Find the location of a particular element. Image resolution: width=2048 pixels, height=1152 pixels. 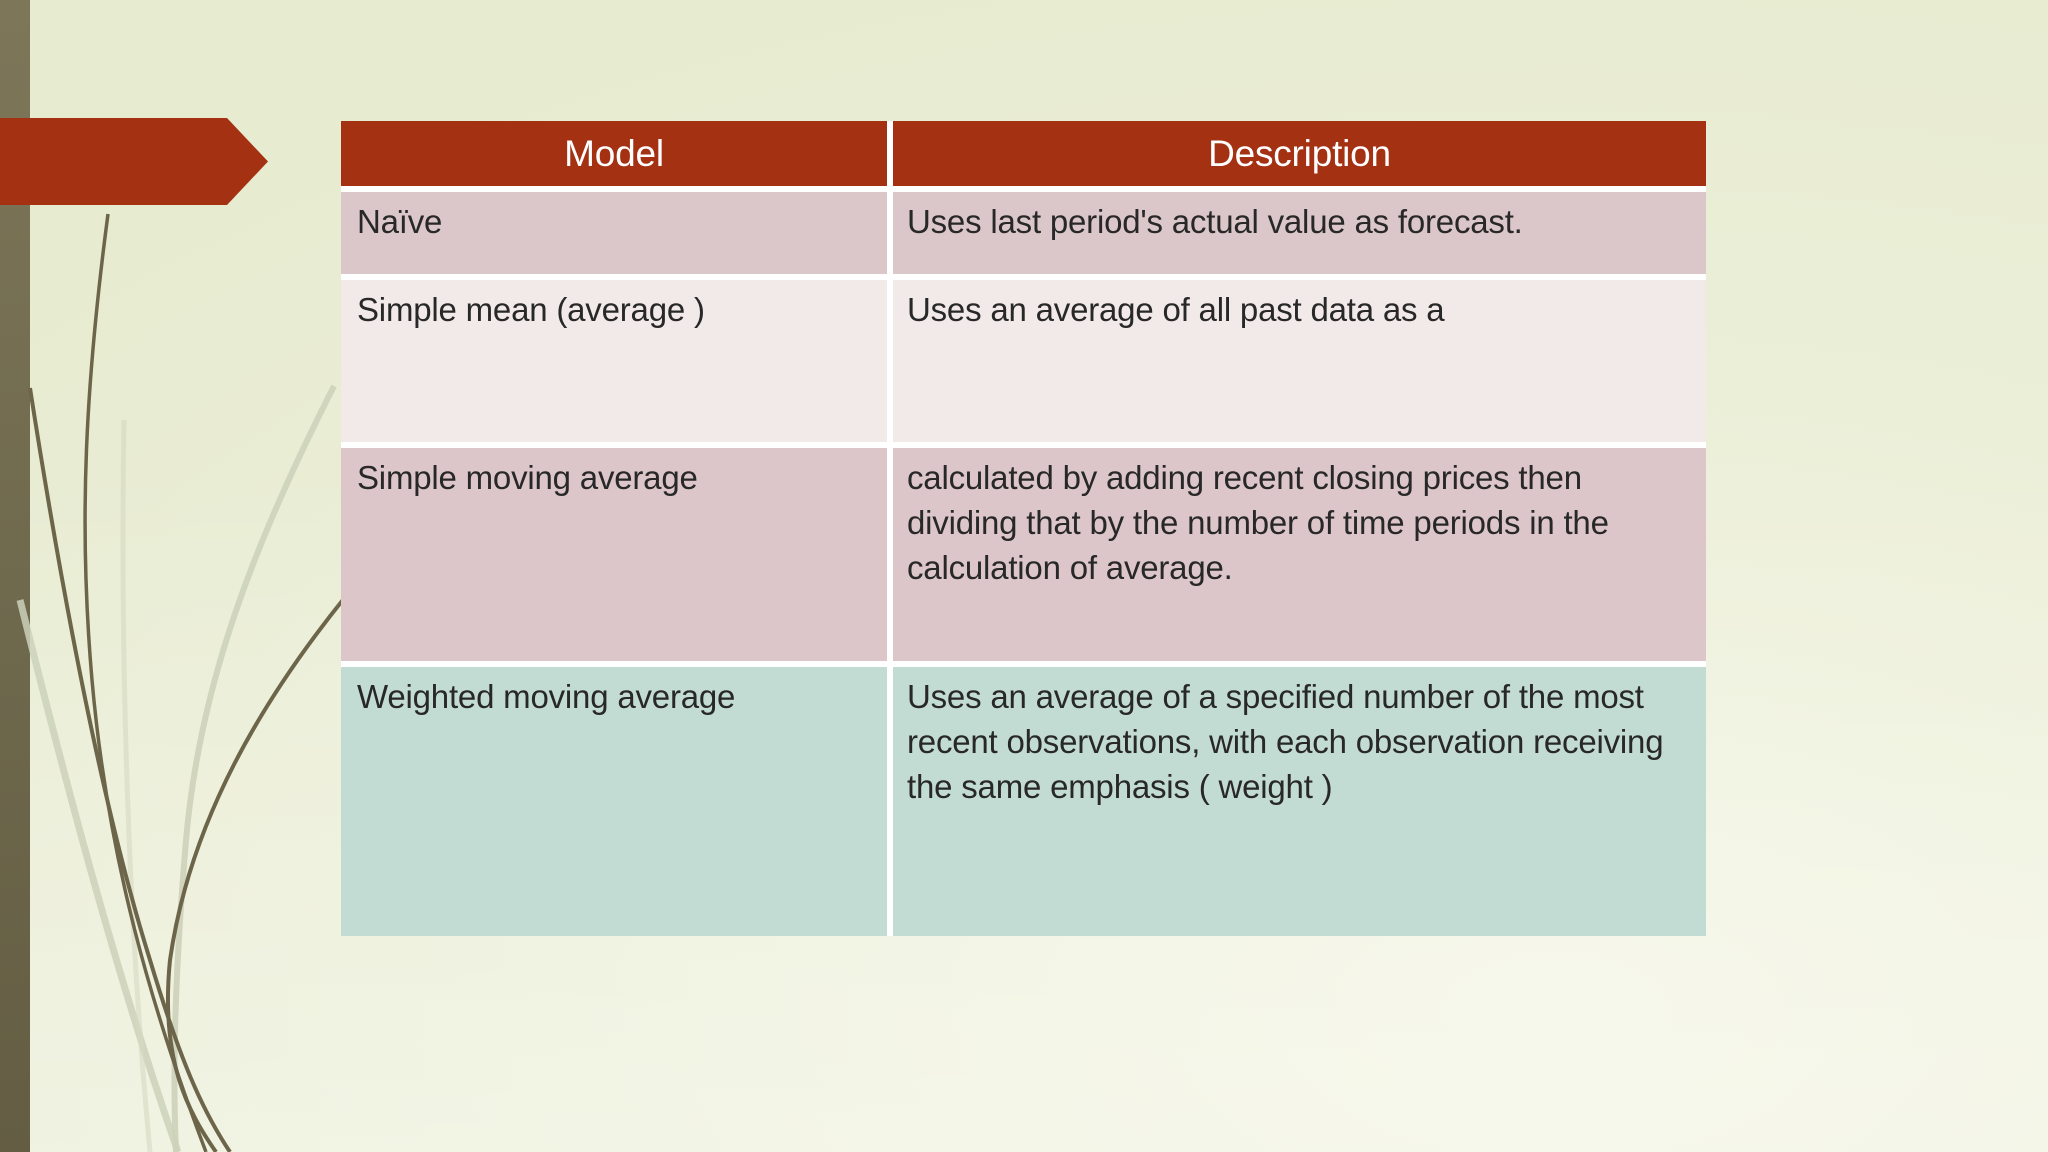

grass-light-blades is located at coordinates (176, 768).